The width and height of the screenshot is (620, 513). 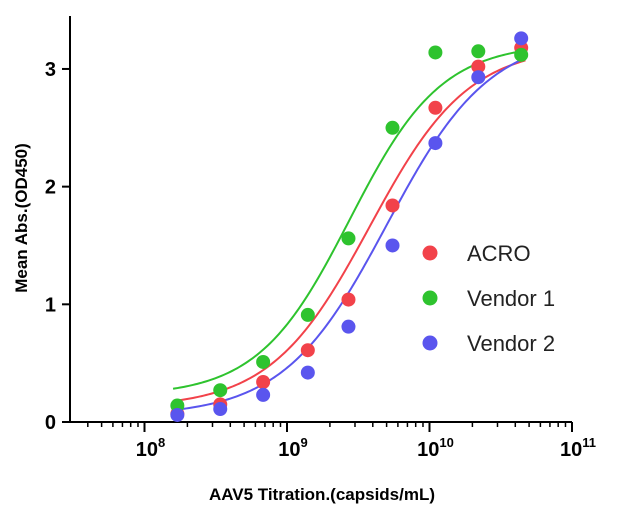 I want to click on y-tick-label: 0, so click(x=50, y=423).